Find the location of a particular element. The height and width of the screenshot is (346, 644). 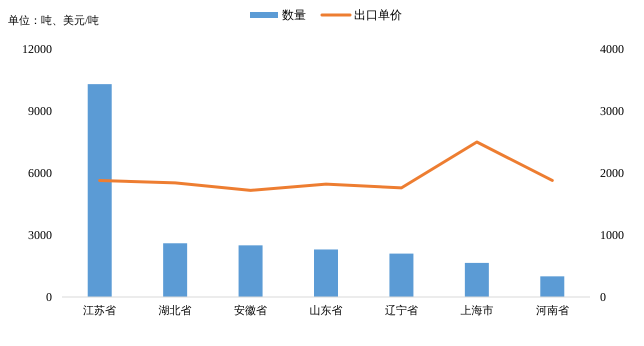

y2-tick-label: 4000 is located at coordinates (612, 49).